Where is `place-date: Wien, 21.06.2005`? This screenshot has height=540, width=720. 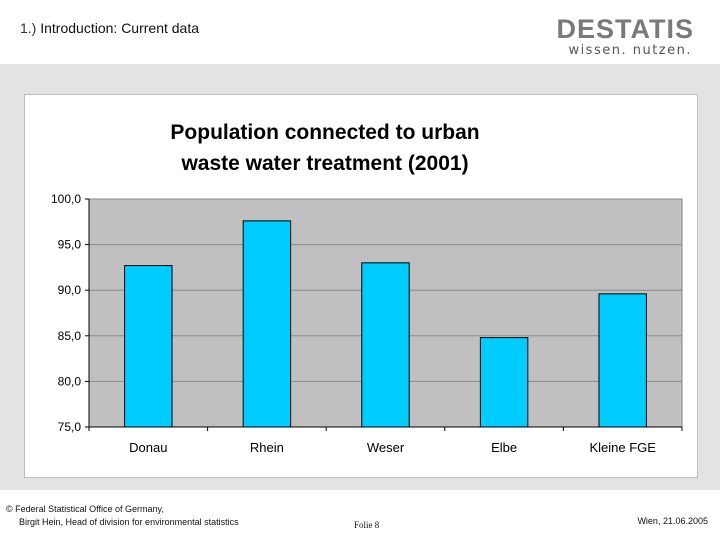
place-date: Wien, 21.06.2005 is located at coordinates (672, 521).